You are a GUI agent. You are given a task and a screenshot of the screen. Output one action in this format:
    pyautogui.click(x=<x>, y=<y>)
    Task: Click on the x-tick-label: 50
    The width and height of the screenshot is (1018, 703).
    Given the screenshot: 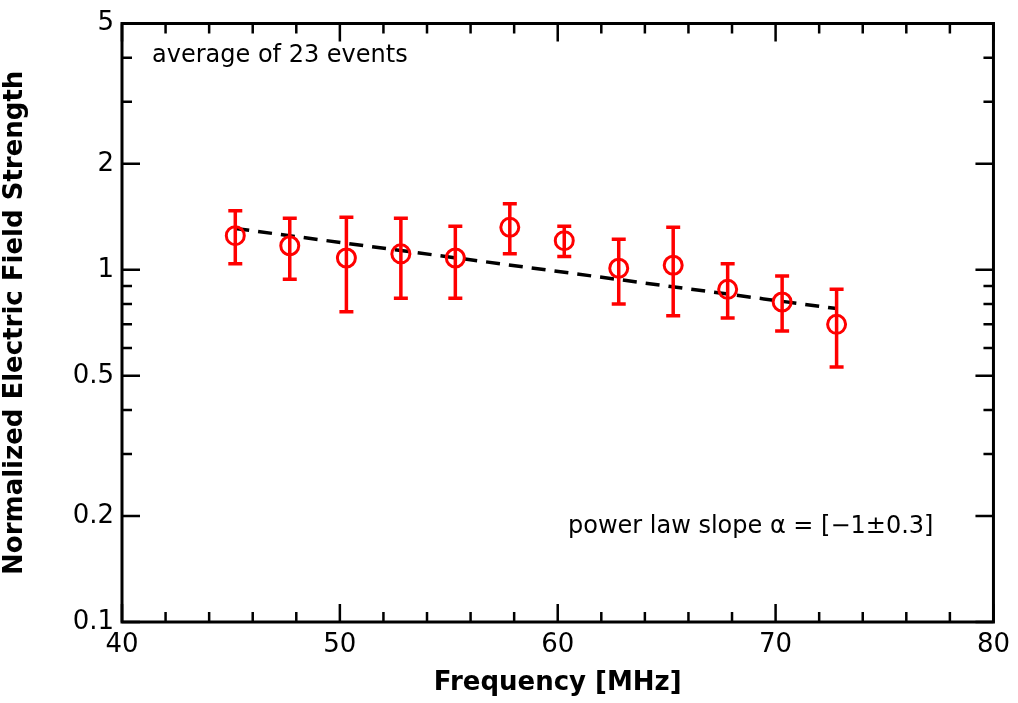 What is the action you would take?
    pyautogui.click(x=340, y=643)
    